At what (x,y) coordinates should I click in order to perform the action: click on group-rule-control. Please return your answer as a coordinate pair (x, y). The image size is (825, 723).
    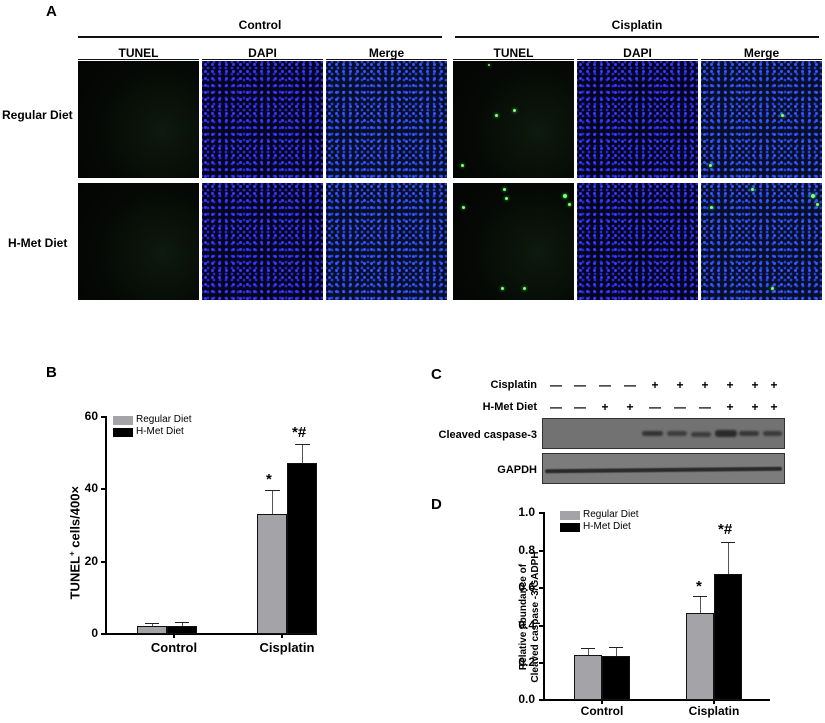
    Looking at the image, I should click on (260, 37).